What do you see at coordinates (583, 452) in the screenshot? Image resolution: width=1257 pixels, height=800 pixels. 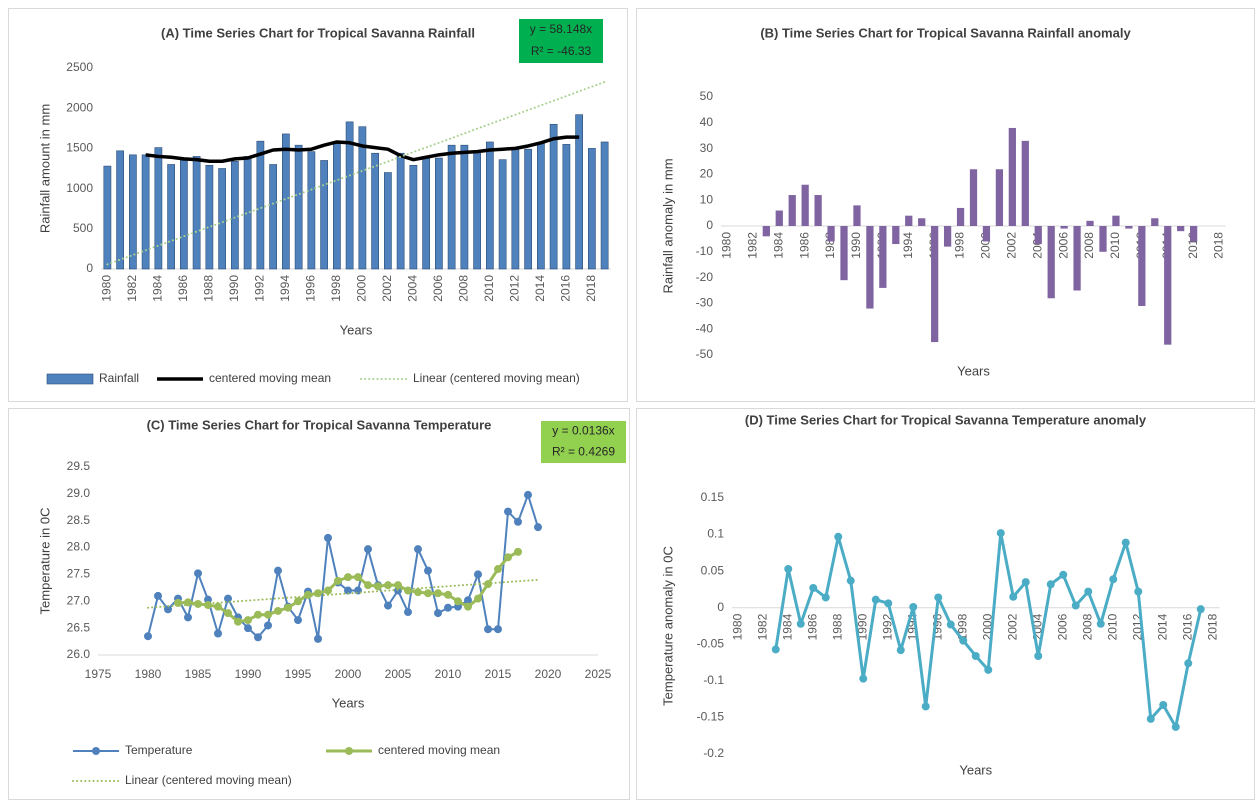 I see `annotation-text: R² = 0.4269` at bounding box center [583, 452].